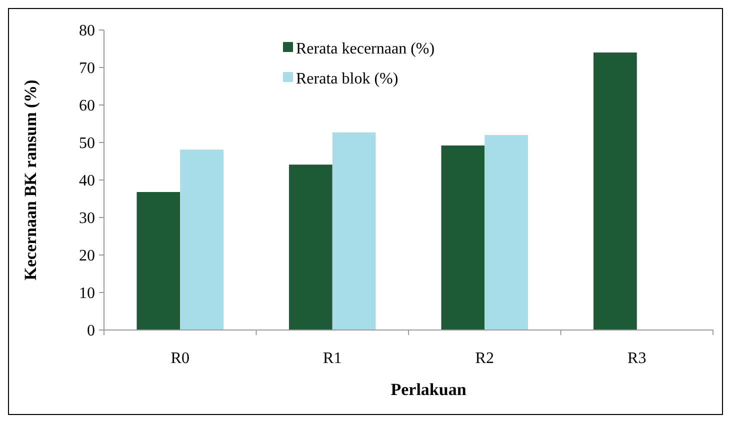  I want to click on y-tick-label: 80, so click(87, 31).